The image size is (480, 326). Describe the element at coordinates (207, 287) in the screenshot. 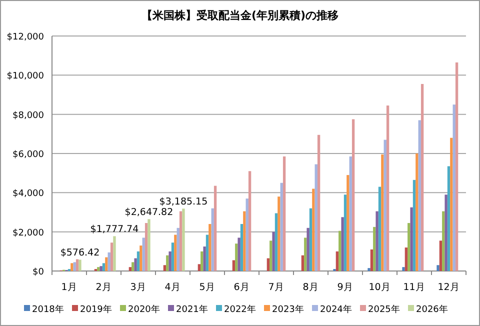

I see `x-tick-label: 5月` at that location.